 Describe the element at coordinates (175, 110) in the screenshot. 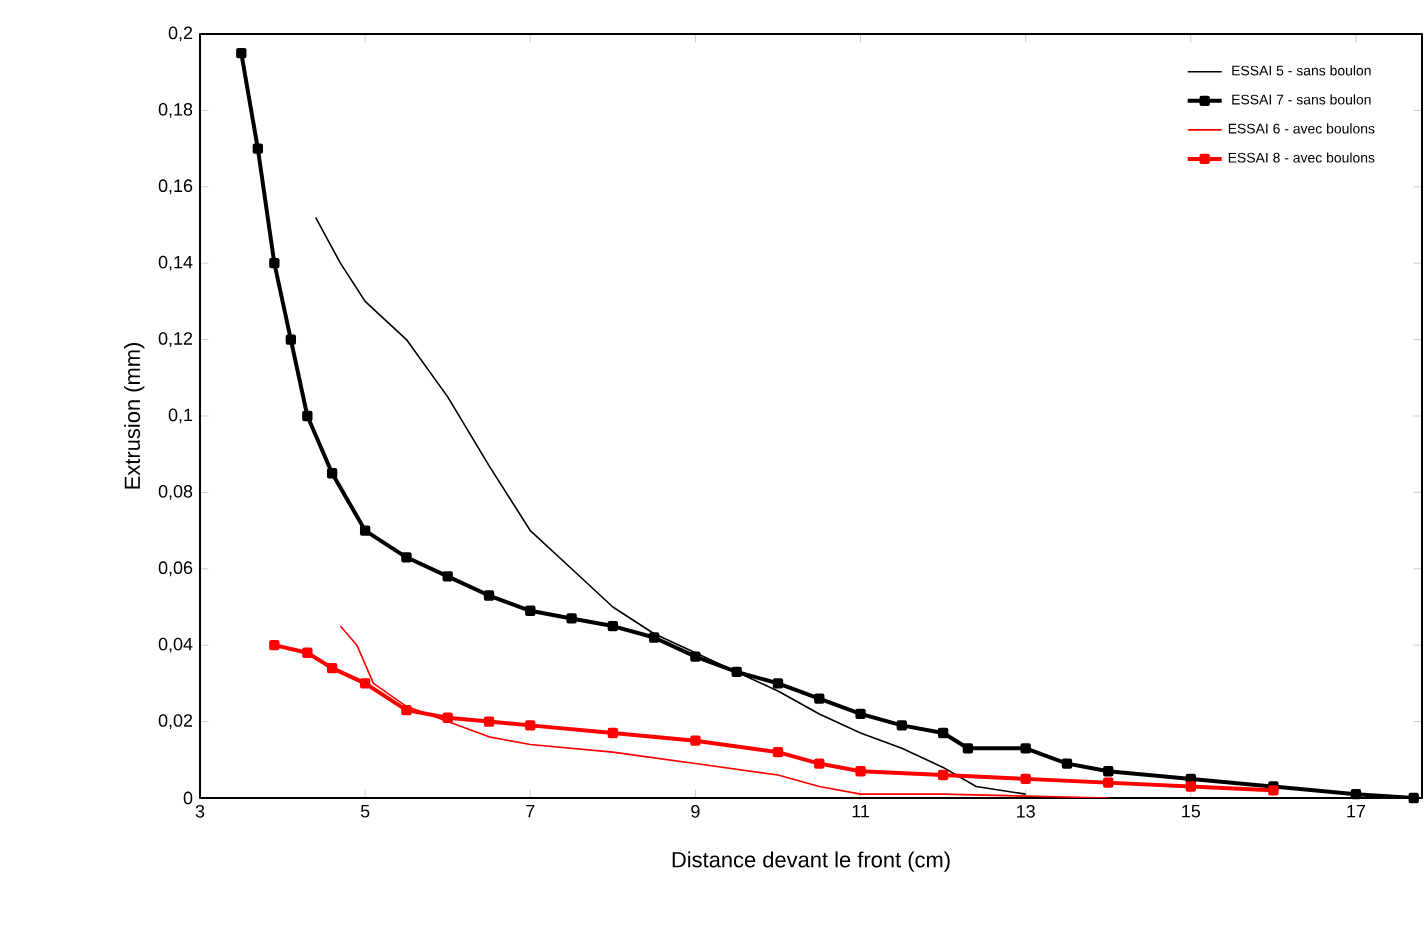

I see `y-tick-label: 0,18` at that location.